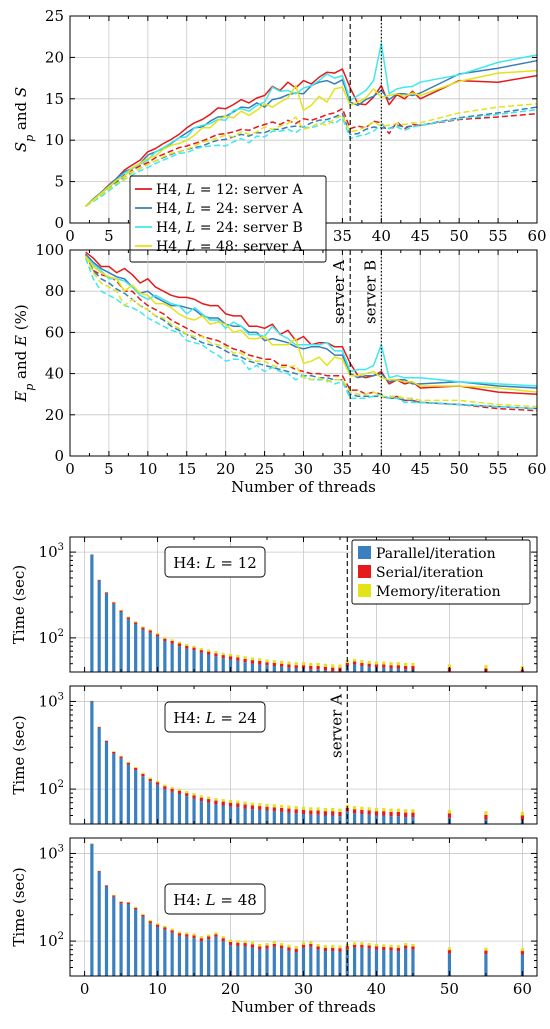 The width and height of the screenshot is (550, 1029). What do you see at coordinates (51, 940) in the screenshot?
I see `y-tick-label: 10²` at bounding box center [51, 940].